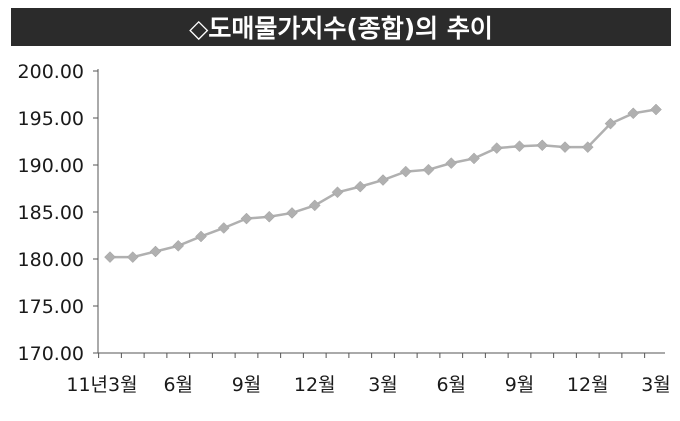 This screenshot has height=421, width=680. I want to click on chart-title-bar: ◇도매물가지수(종합)의 추이, so click(341, 27).